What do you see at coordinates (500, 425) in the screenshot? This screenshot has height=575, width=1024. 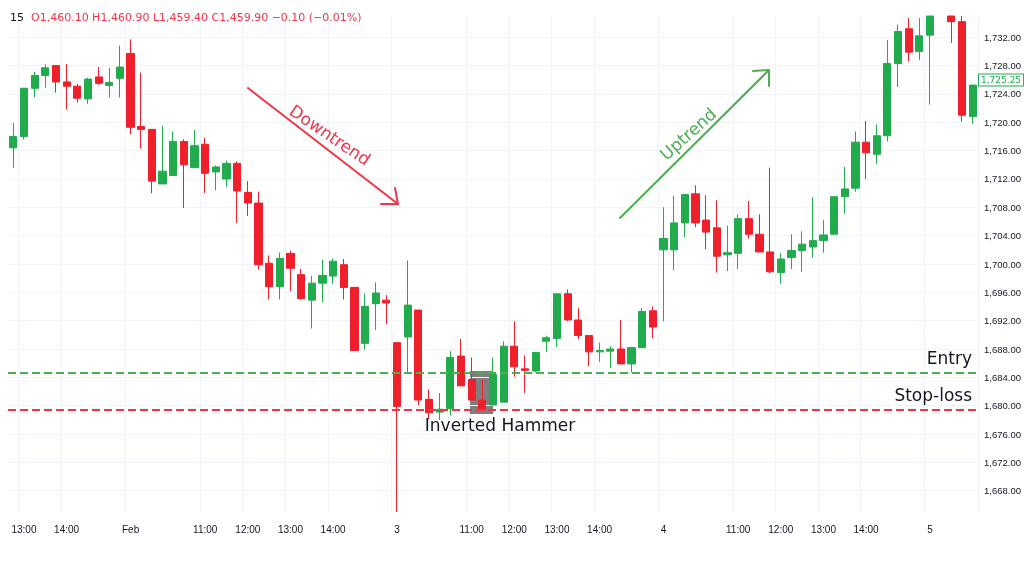 I see `annotation: Inverted Hammer` at bounding box center [500, 425].